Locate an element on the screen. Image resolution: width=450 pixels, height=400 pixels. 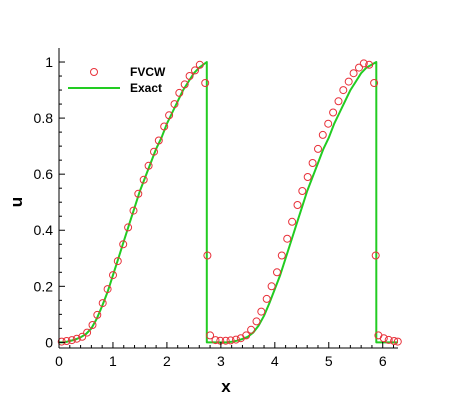
y-tick-label: 0.2 is located at coordinates (44, 286).